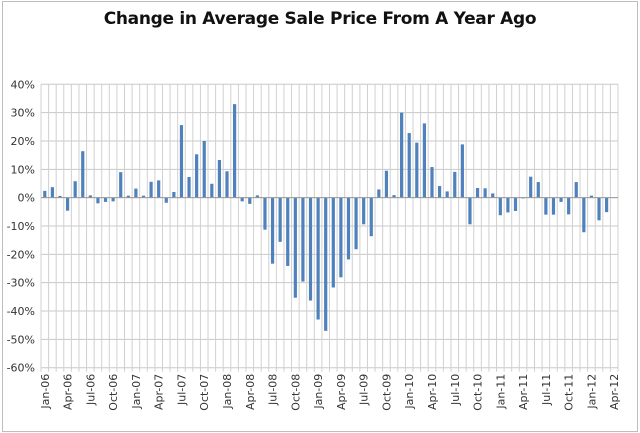 This screenshot has height=433, width=640. I want to click on y-tick-label: 10%, so click(23, 169).